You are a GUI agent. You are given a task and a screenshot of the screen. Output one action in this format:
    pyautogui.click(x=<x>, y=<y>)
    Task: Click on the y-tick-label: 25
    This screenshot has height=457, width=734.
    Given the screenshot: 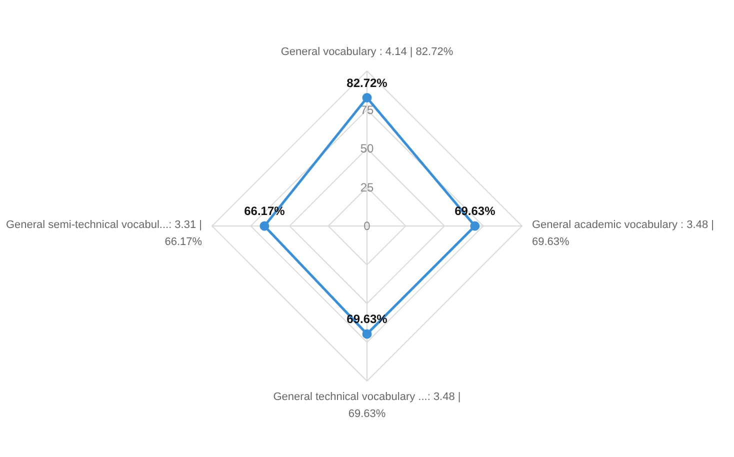 What is the action you would take?
    pyautogui.click(x=367, y=187)
    